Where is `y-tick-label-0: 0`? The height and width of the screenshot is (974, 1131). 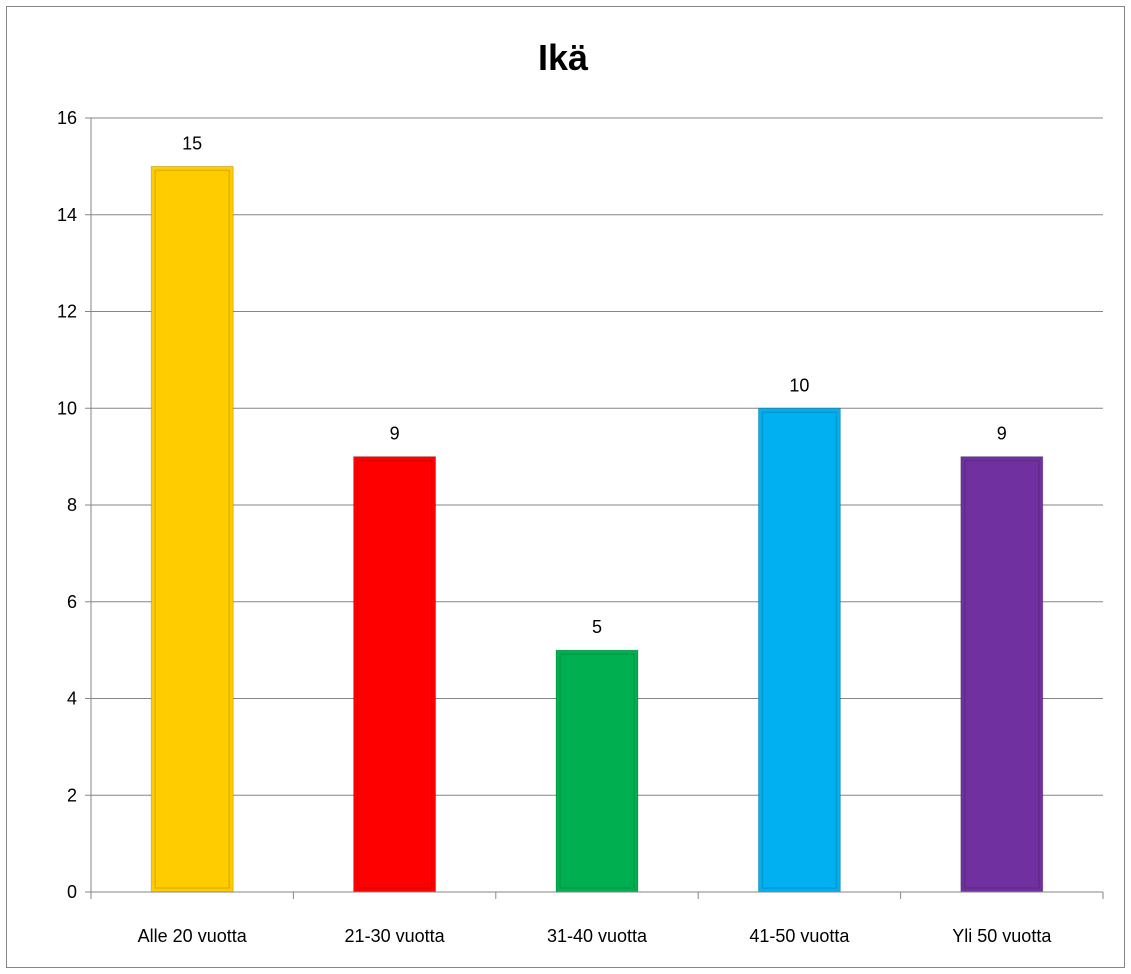 y-tick-label-0: 0 is located at coordinates (72, 892).